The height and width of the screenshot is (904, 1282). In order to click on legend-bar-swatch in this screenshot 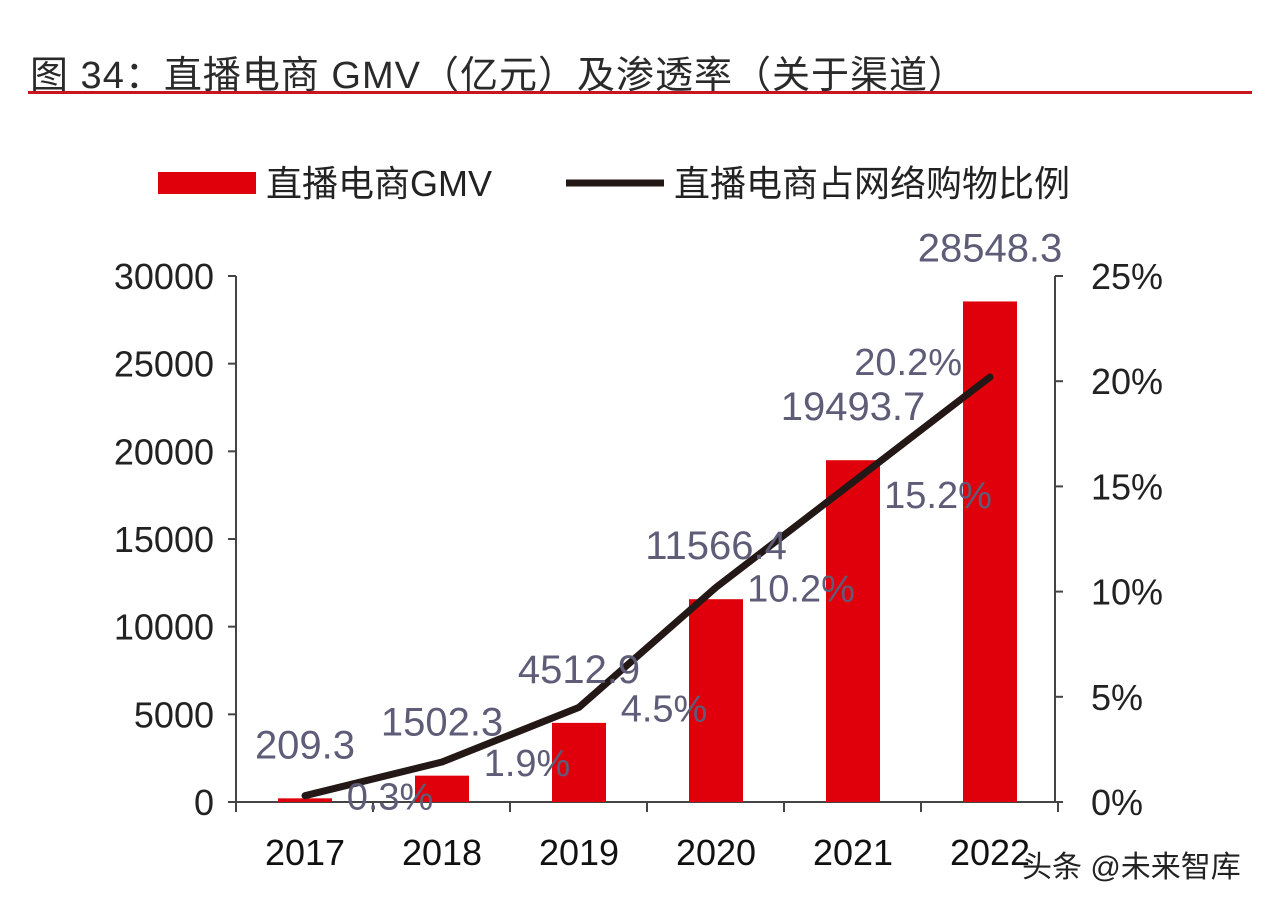, I will do `click(207, 183)`.